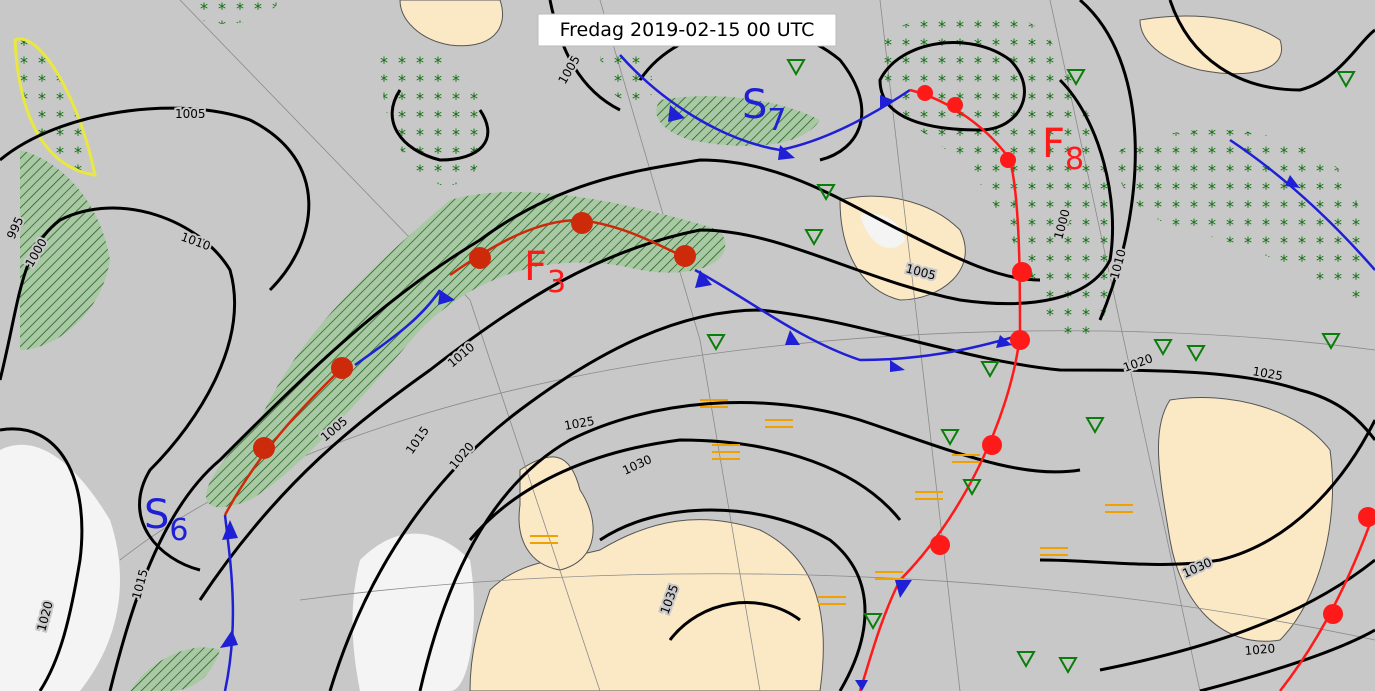 This screenshot has width=1375, height=691. I want to click on isobar-label: 1005, so click(190, 114).